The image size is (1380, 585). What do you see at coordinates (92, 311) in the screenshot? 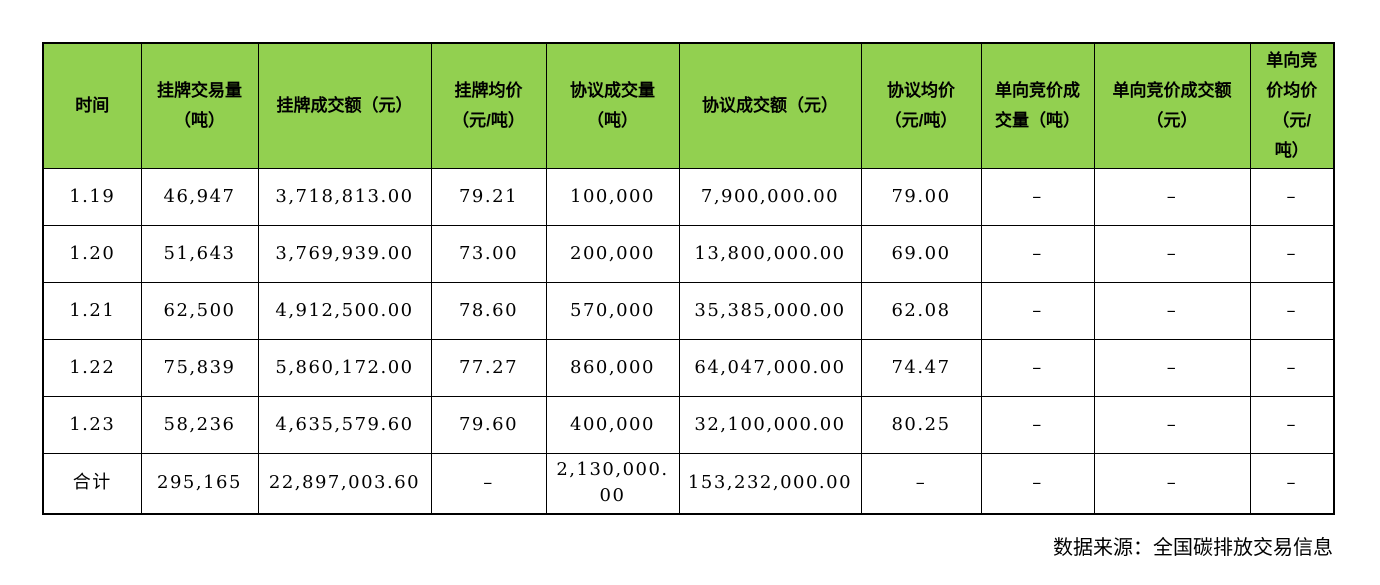
I see `cell-time: 1.21` at bounding box center [92, 311].